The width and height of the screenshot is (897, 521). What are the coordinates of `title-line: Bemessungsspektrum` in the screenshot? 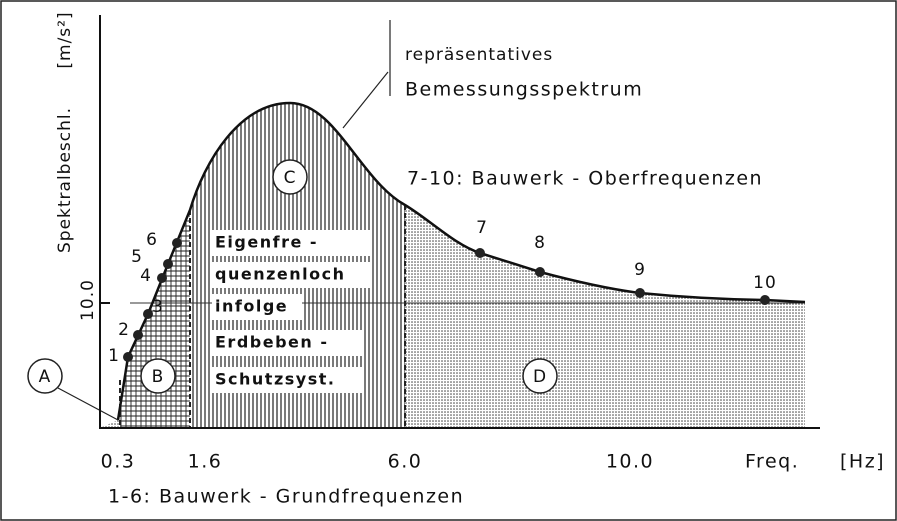 It's located at (524, 90).